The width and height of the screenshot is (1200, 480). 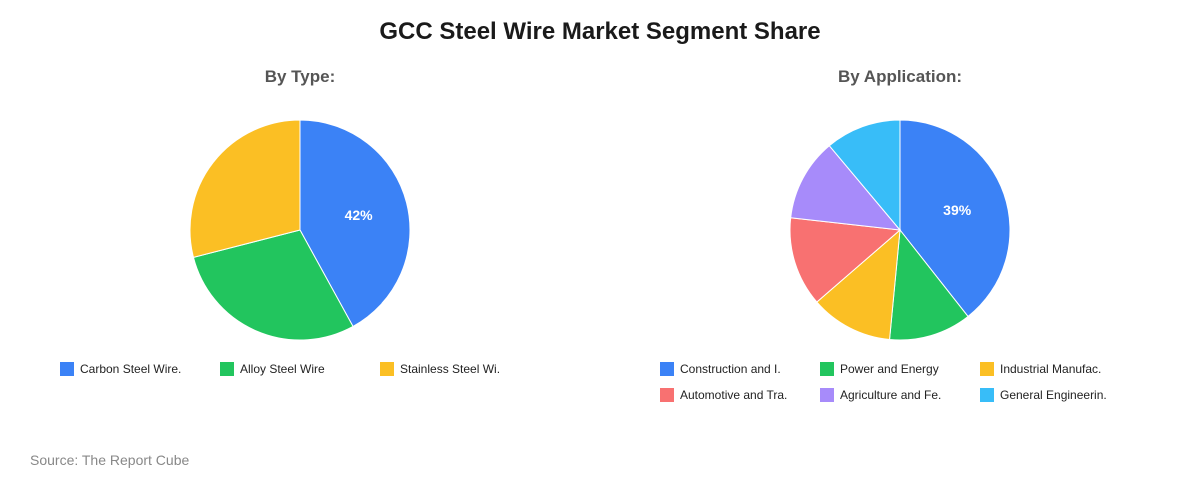 What do you see at coordinates (131, 369) in the screenshot?
I see `type-legend-label: Carbon Steel Wire.` at bounding box center [131, 369].